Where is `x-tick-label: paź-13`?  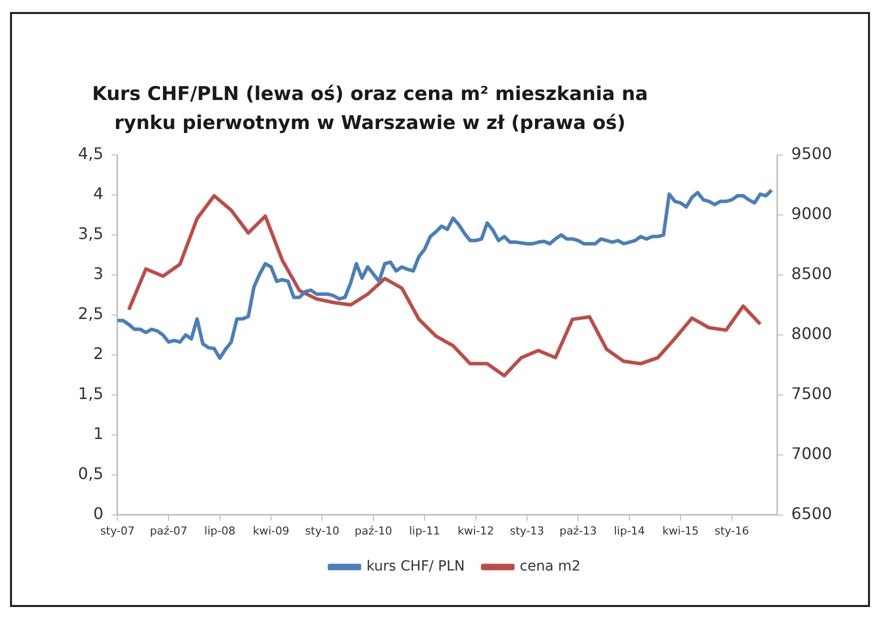 x-tick-label: paź-13 is located at coordinates (578, 531).